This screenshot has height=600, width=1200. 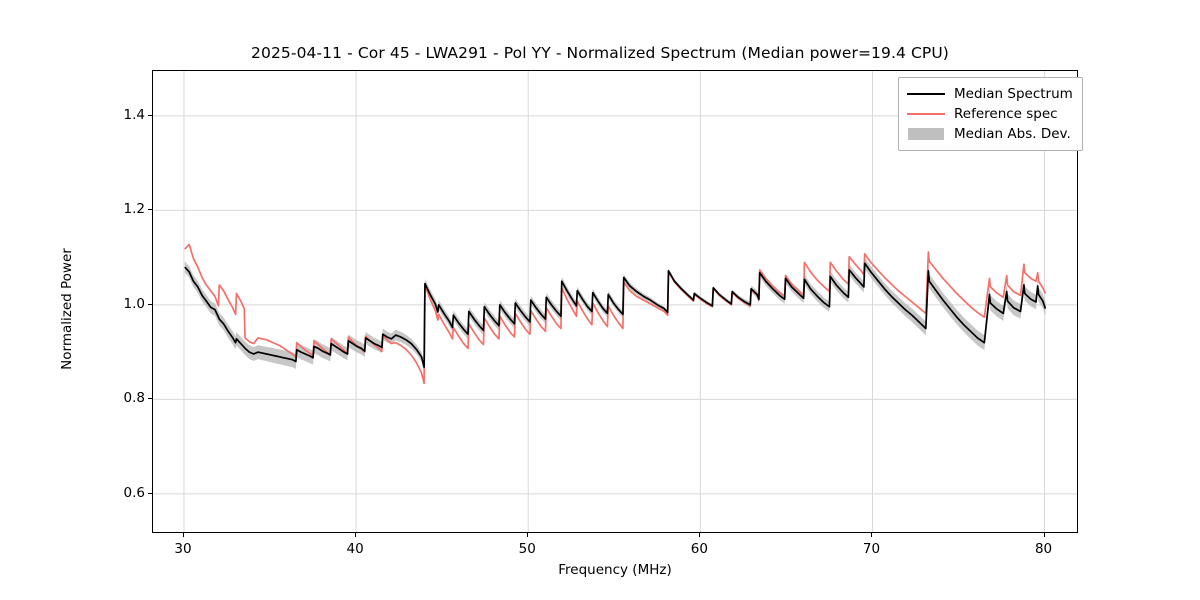 I want to click on x-tick-label: 30, so click(x=183, y=549).